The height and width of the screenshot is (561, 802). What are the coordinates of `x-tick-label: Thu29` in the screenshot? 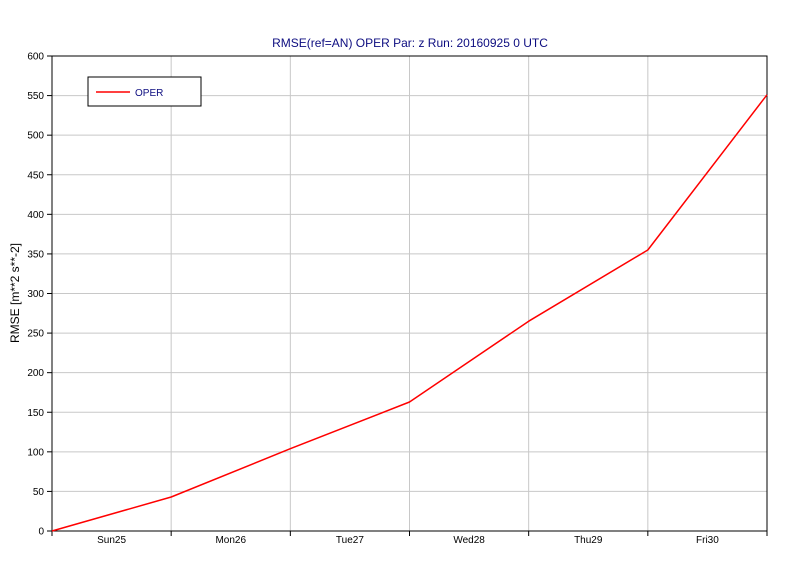 It's located at (588, 540).